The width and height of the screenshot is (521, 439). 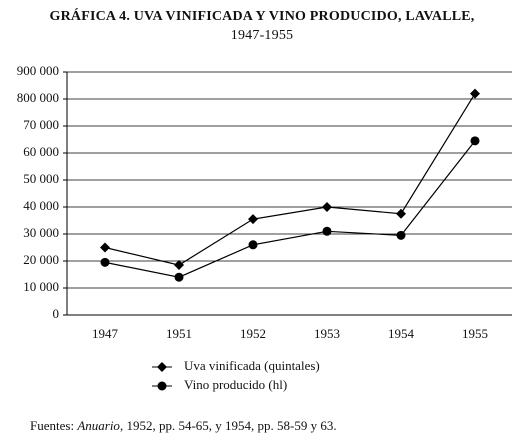 What do you see at coordinates (253, 333) in the screenshot?
I see `x-tick-label: 1952` at bounding box center [253, 333].